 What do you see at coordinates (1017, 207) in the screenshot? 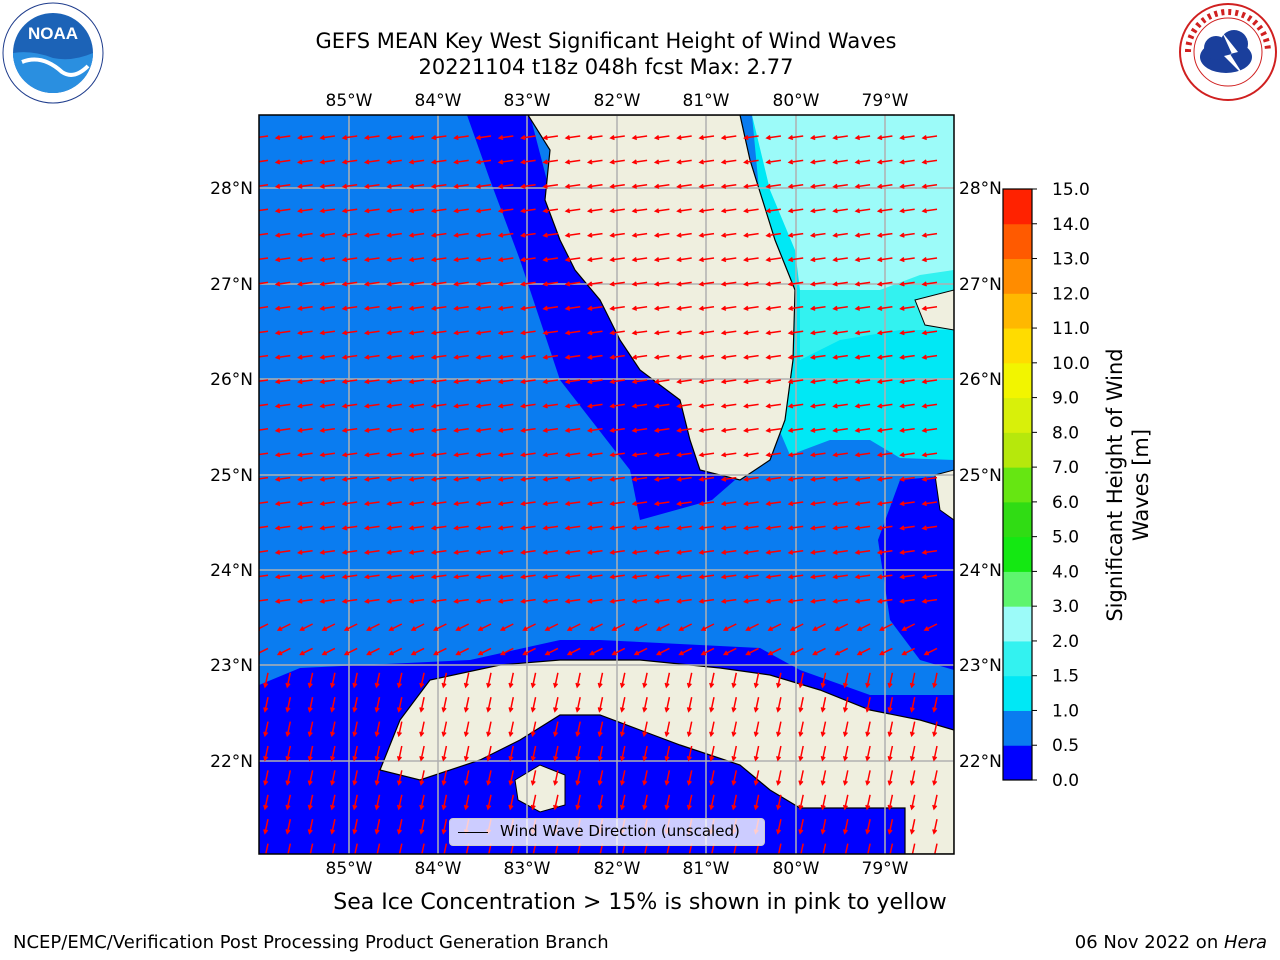
I see `colorbar-segment` at bounding box center [1017, 207].